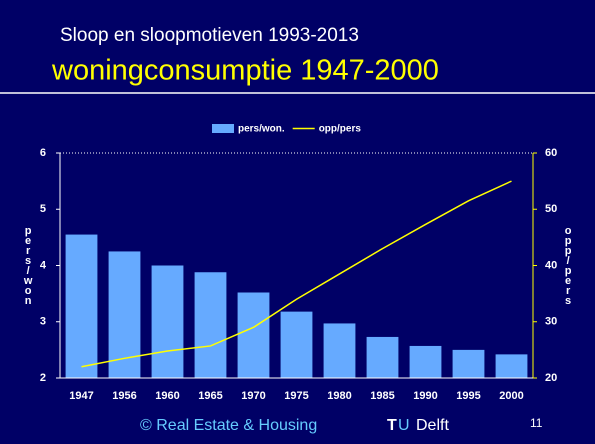 This screenshot has height=444, width=595. I want to click on y2-tick-label: 40, so click(551, 265).